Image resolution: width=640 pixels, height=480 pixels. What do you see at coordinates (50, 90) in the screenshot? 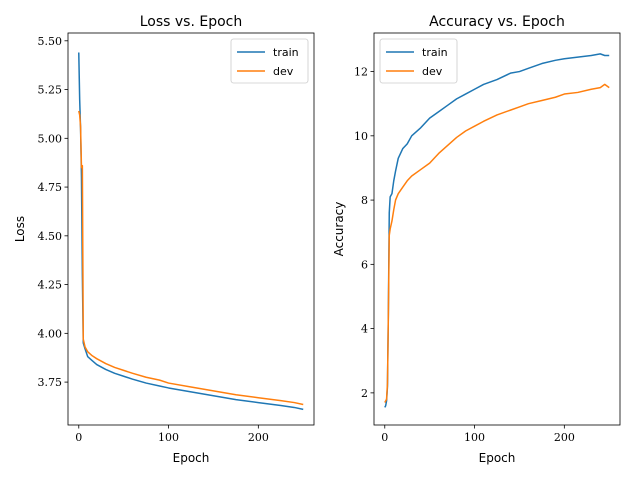
I see `y-tick-label: 5.25` at bounding box center [50, 90].